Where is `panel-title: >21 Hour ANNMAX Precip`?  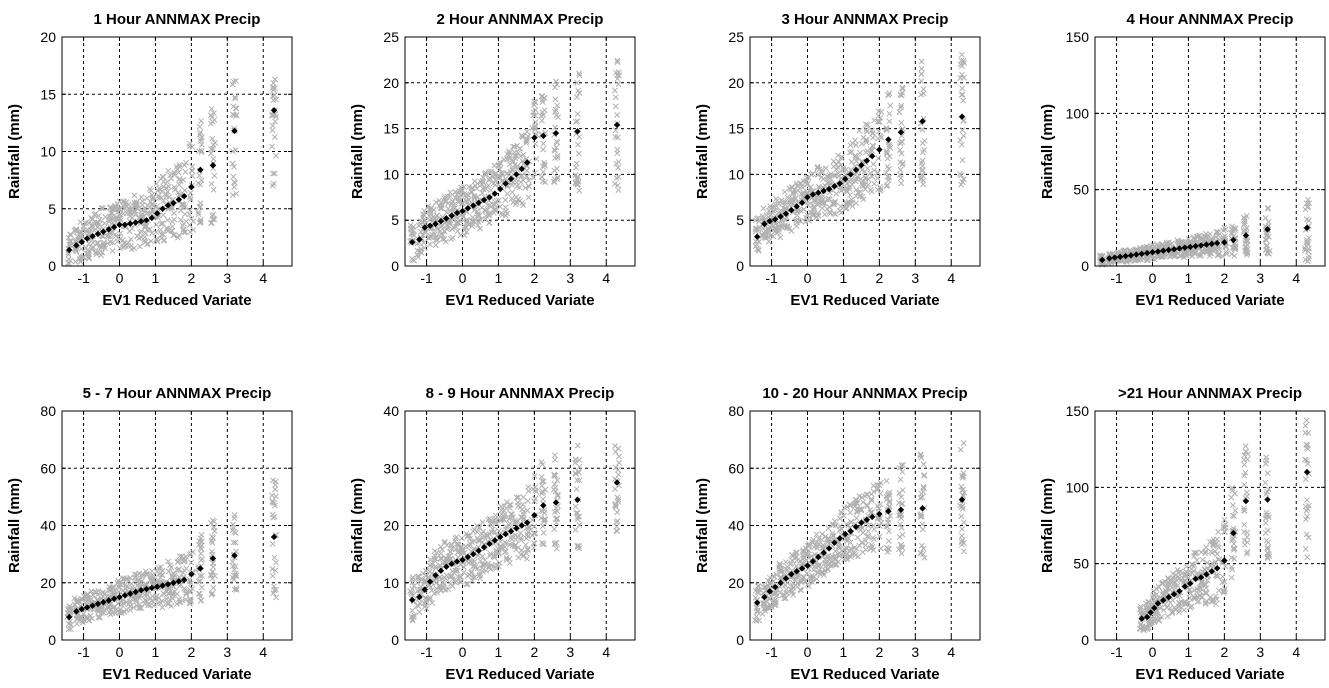
panel-title: >21 Hour ANNMAX Precip is located at coordinates (1210, 393).